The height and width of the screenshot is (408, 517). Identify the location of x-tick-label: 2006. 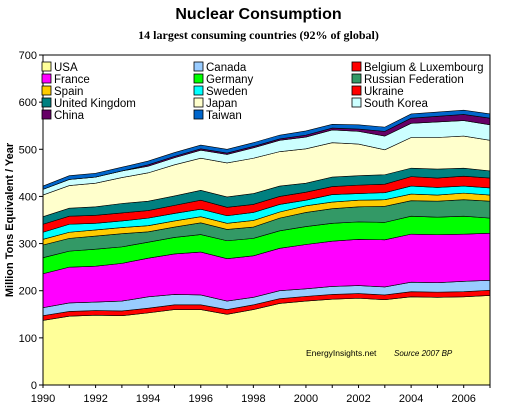
(463, 399).